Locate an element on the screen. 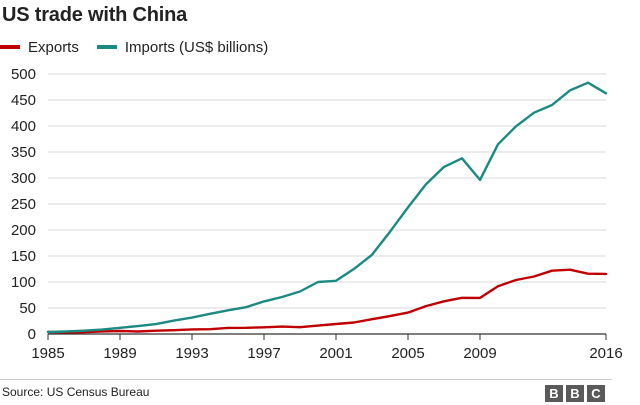 This screenshot has width=640, height=405. y-tick-label: 300 is located at coordinates (23, 178).